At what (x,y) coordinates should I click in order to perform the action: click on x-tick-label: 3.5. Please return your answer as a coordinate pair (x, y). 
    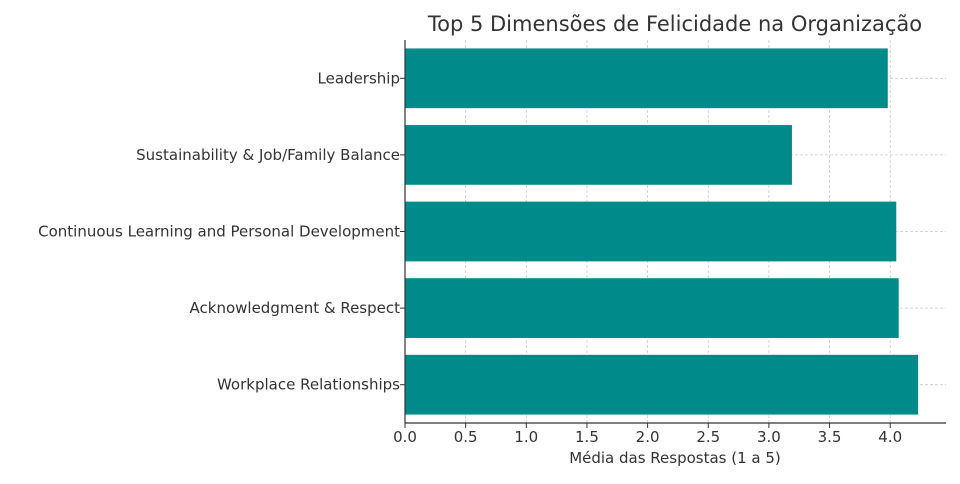
    Looking at the image, I should click on (830, 437).